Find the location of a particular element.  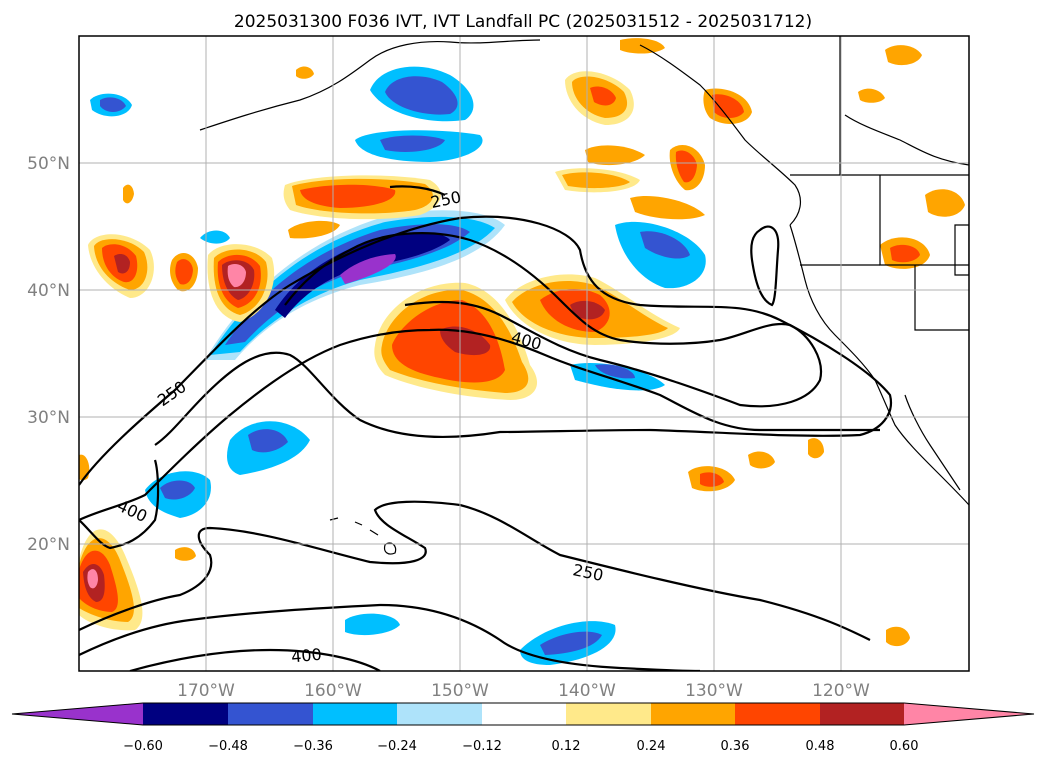

coast-west-us is located at coordinates (879, 365).